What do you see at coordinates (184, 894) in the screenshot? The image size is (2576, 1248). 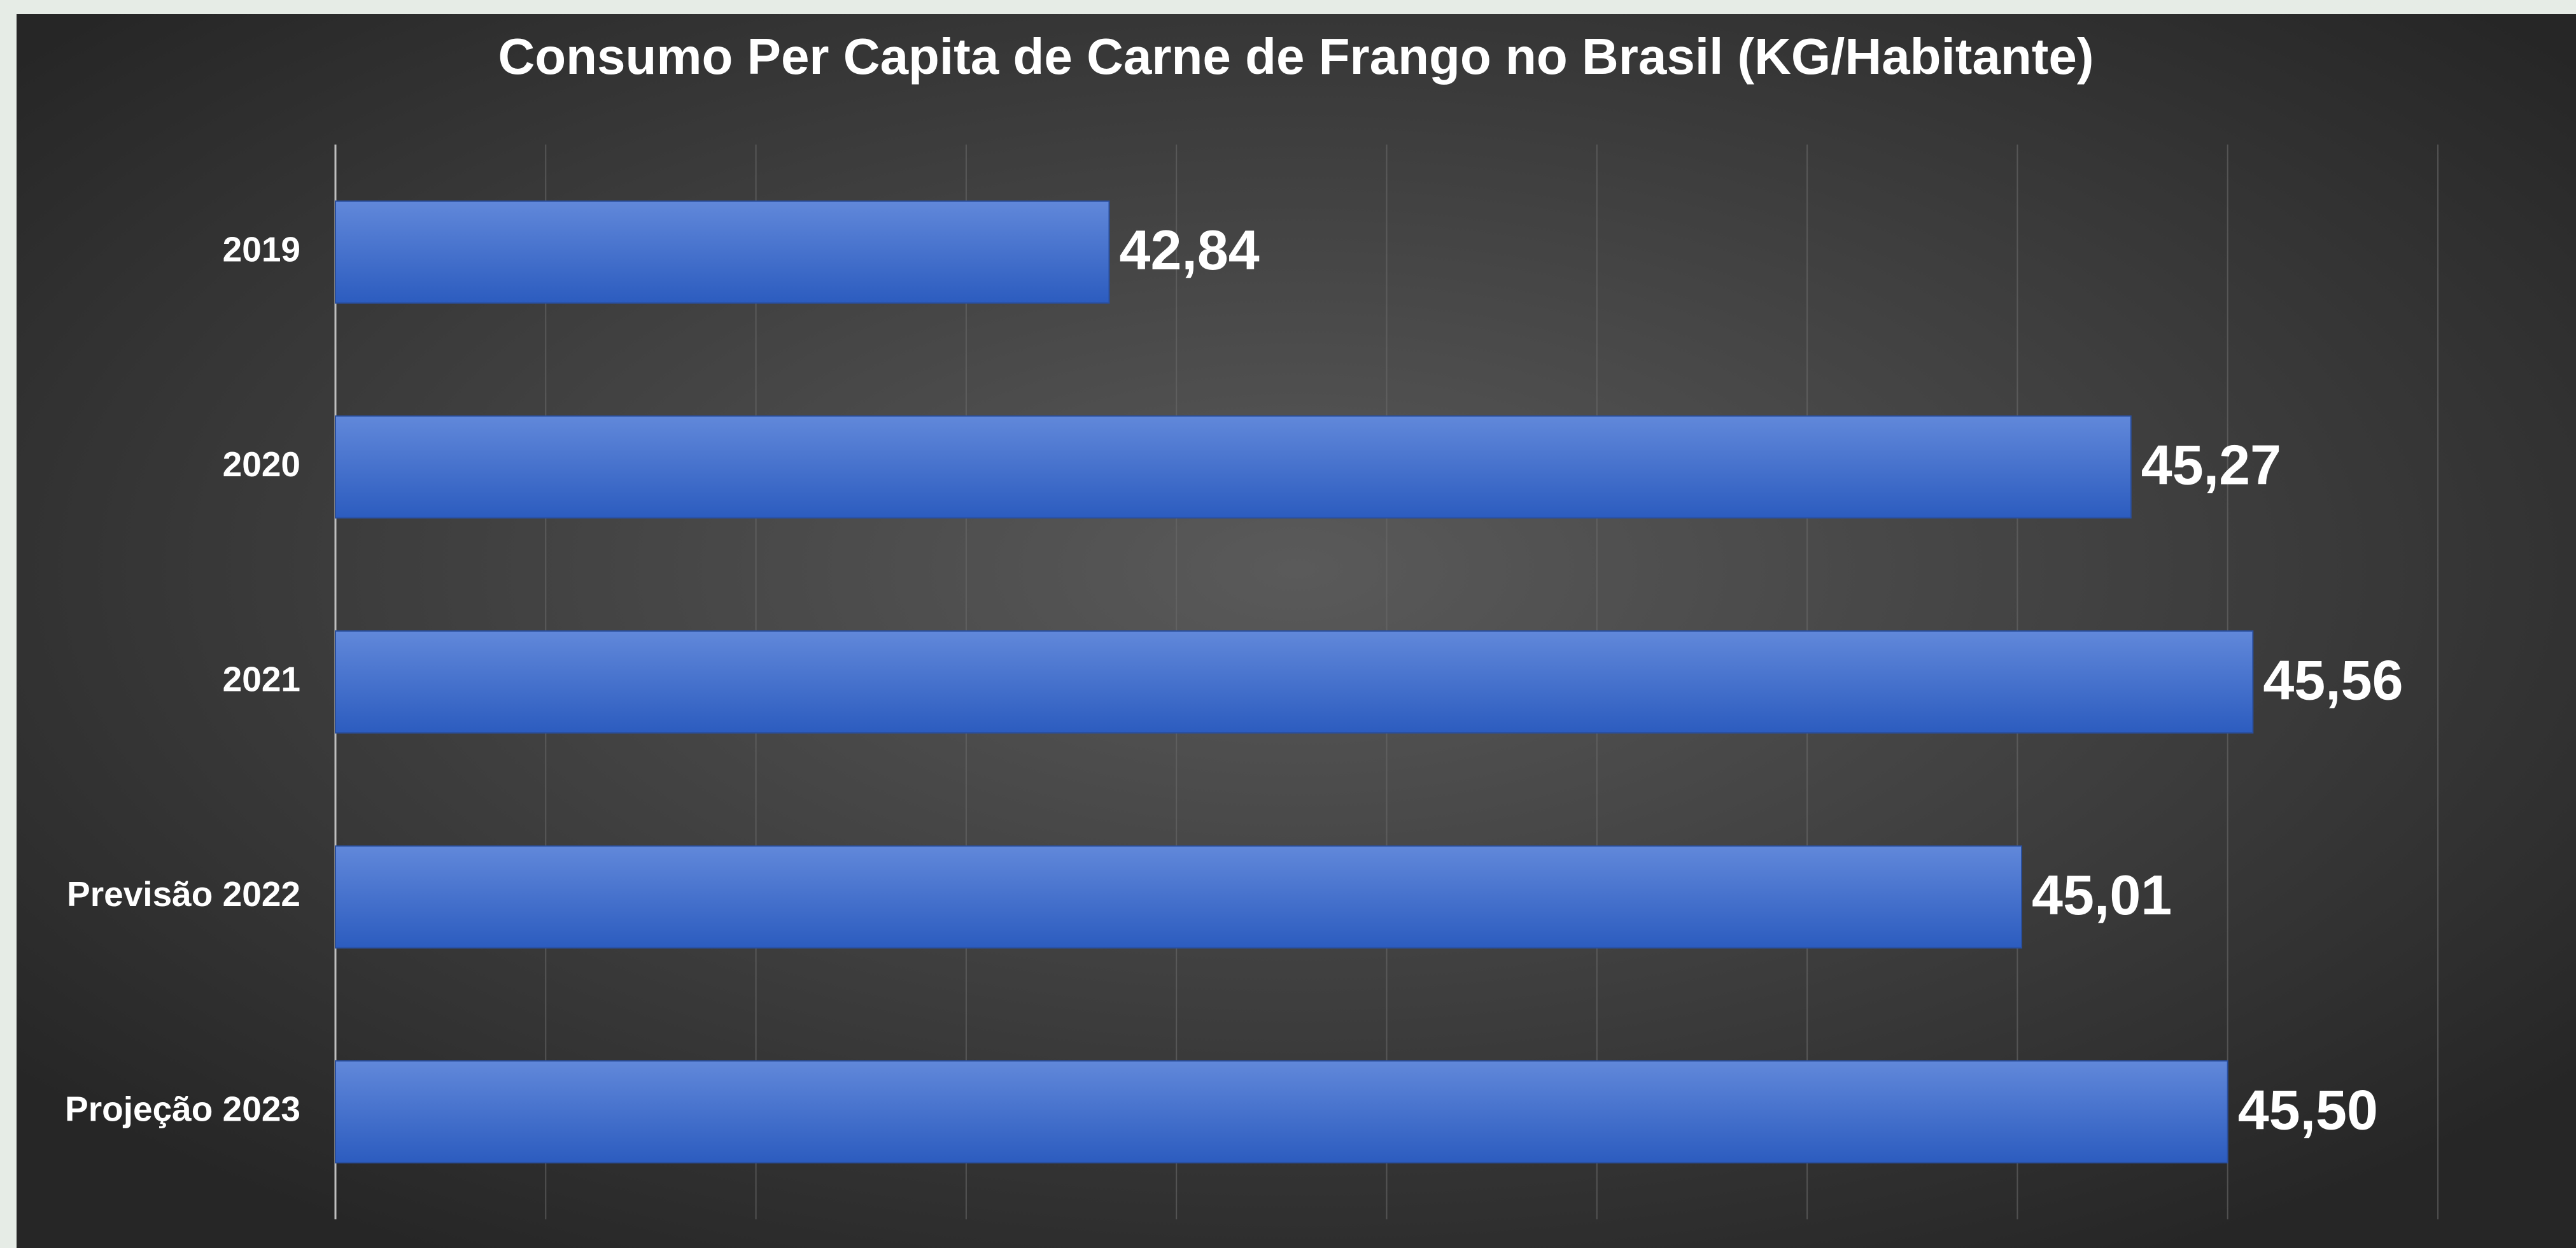 I see `y-tick-label: Previsão 2022` at bounding box center [184, 894].